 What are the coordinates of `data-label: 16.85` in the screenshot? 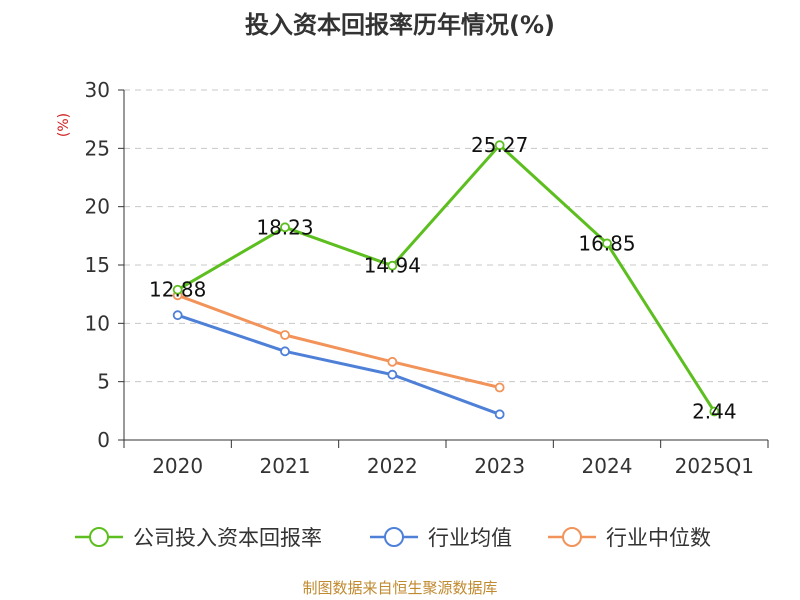 It's located at (606, 243).